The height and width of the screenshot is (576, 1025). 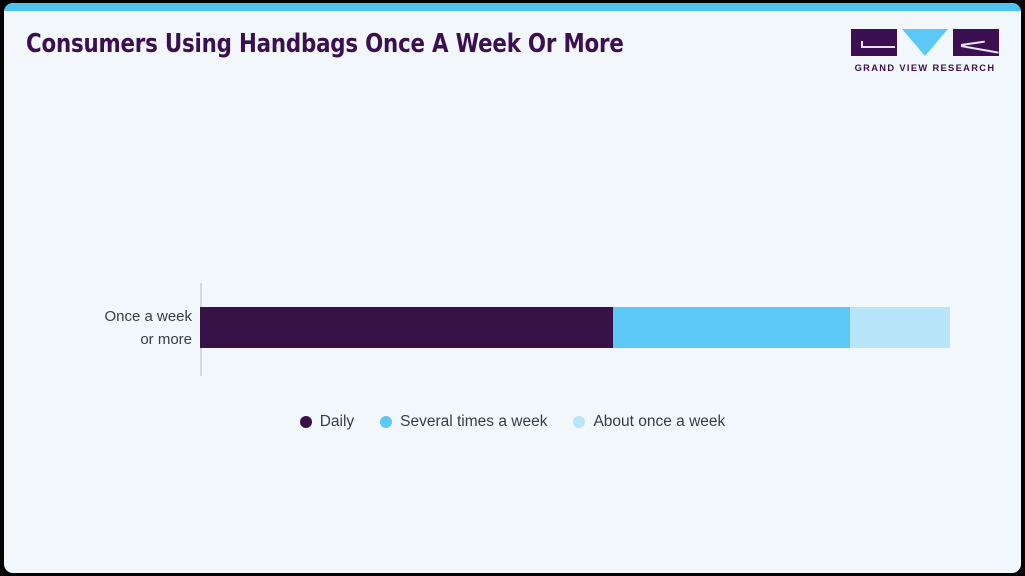 I want to click on logo-marks, so click(x=925, y=42).